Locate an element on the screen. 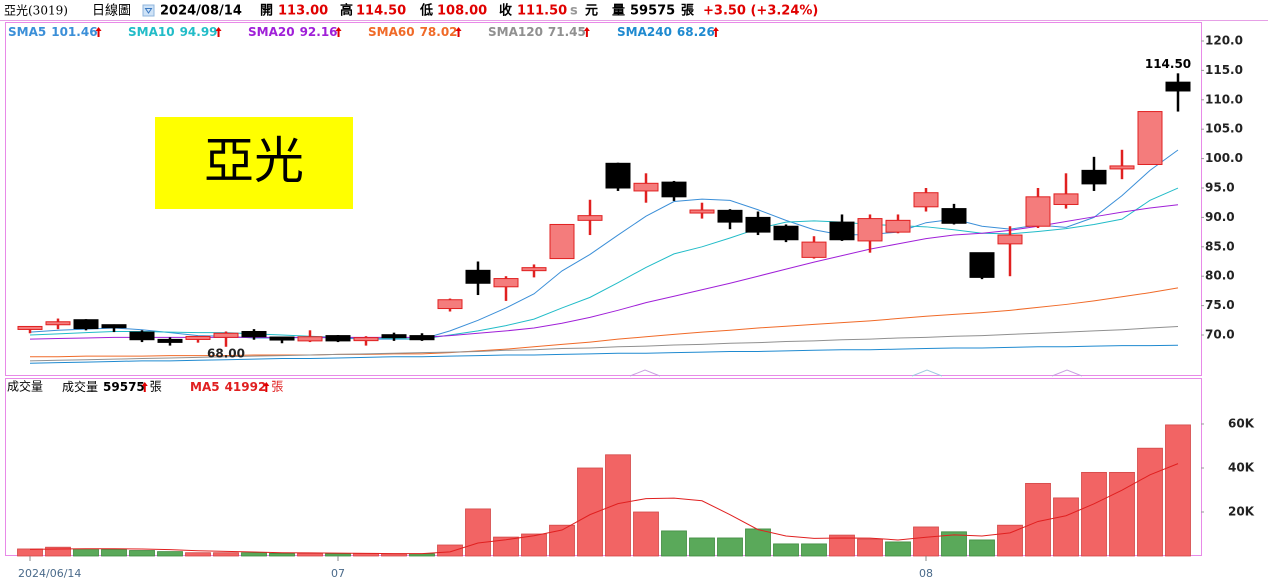  header-item: 張 is located at coordinates (688, 11).